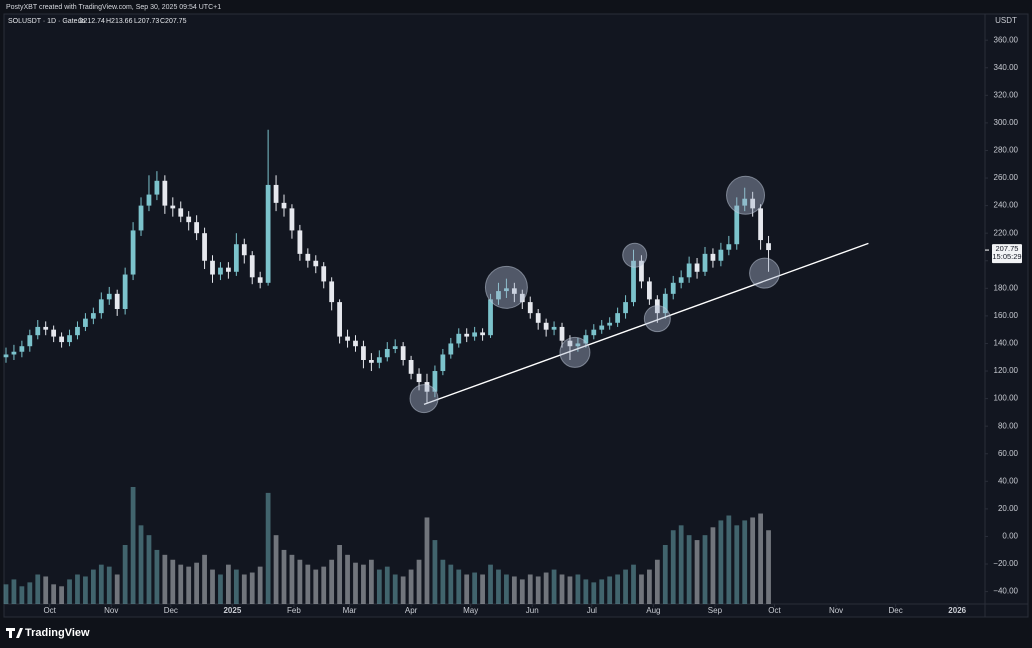 The height and width of the screenshot is (648, 1032). What do you see at coordinates (1006, 343) in the screenshot?
I see `y-tick-label: 140.00` at bounding box center [1006, 343].